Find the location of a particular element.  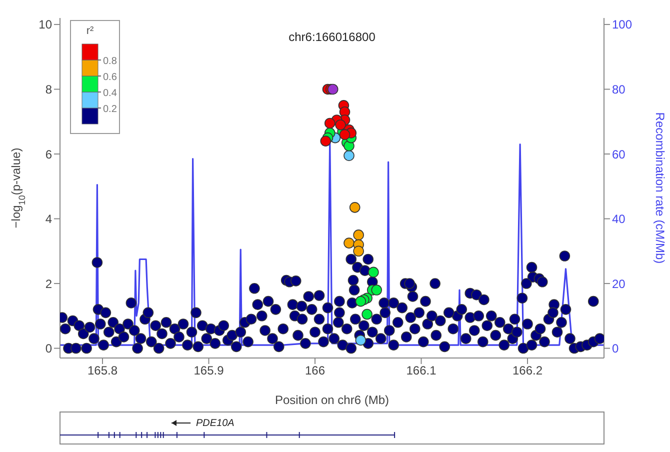

y2-axis-title: Recombination rate (cM/Mb) is located at coordinates (660, 188).